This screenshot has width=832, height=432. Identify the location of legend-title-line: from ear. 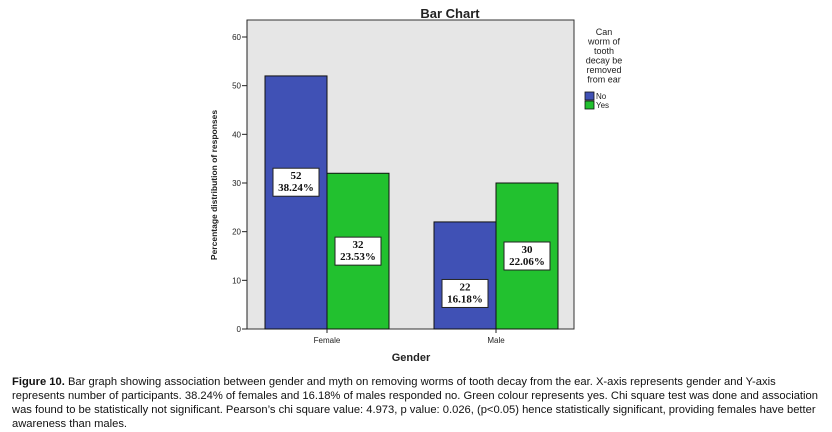
(604, 80).